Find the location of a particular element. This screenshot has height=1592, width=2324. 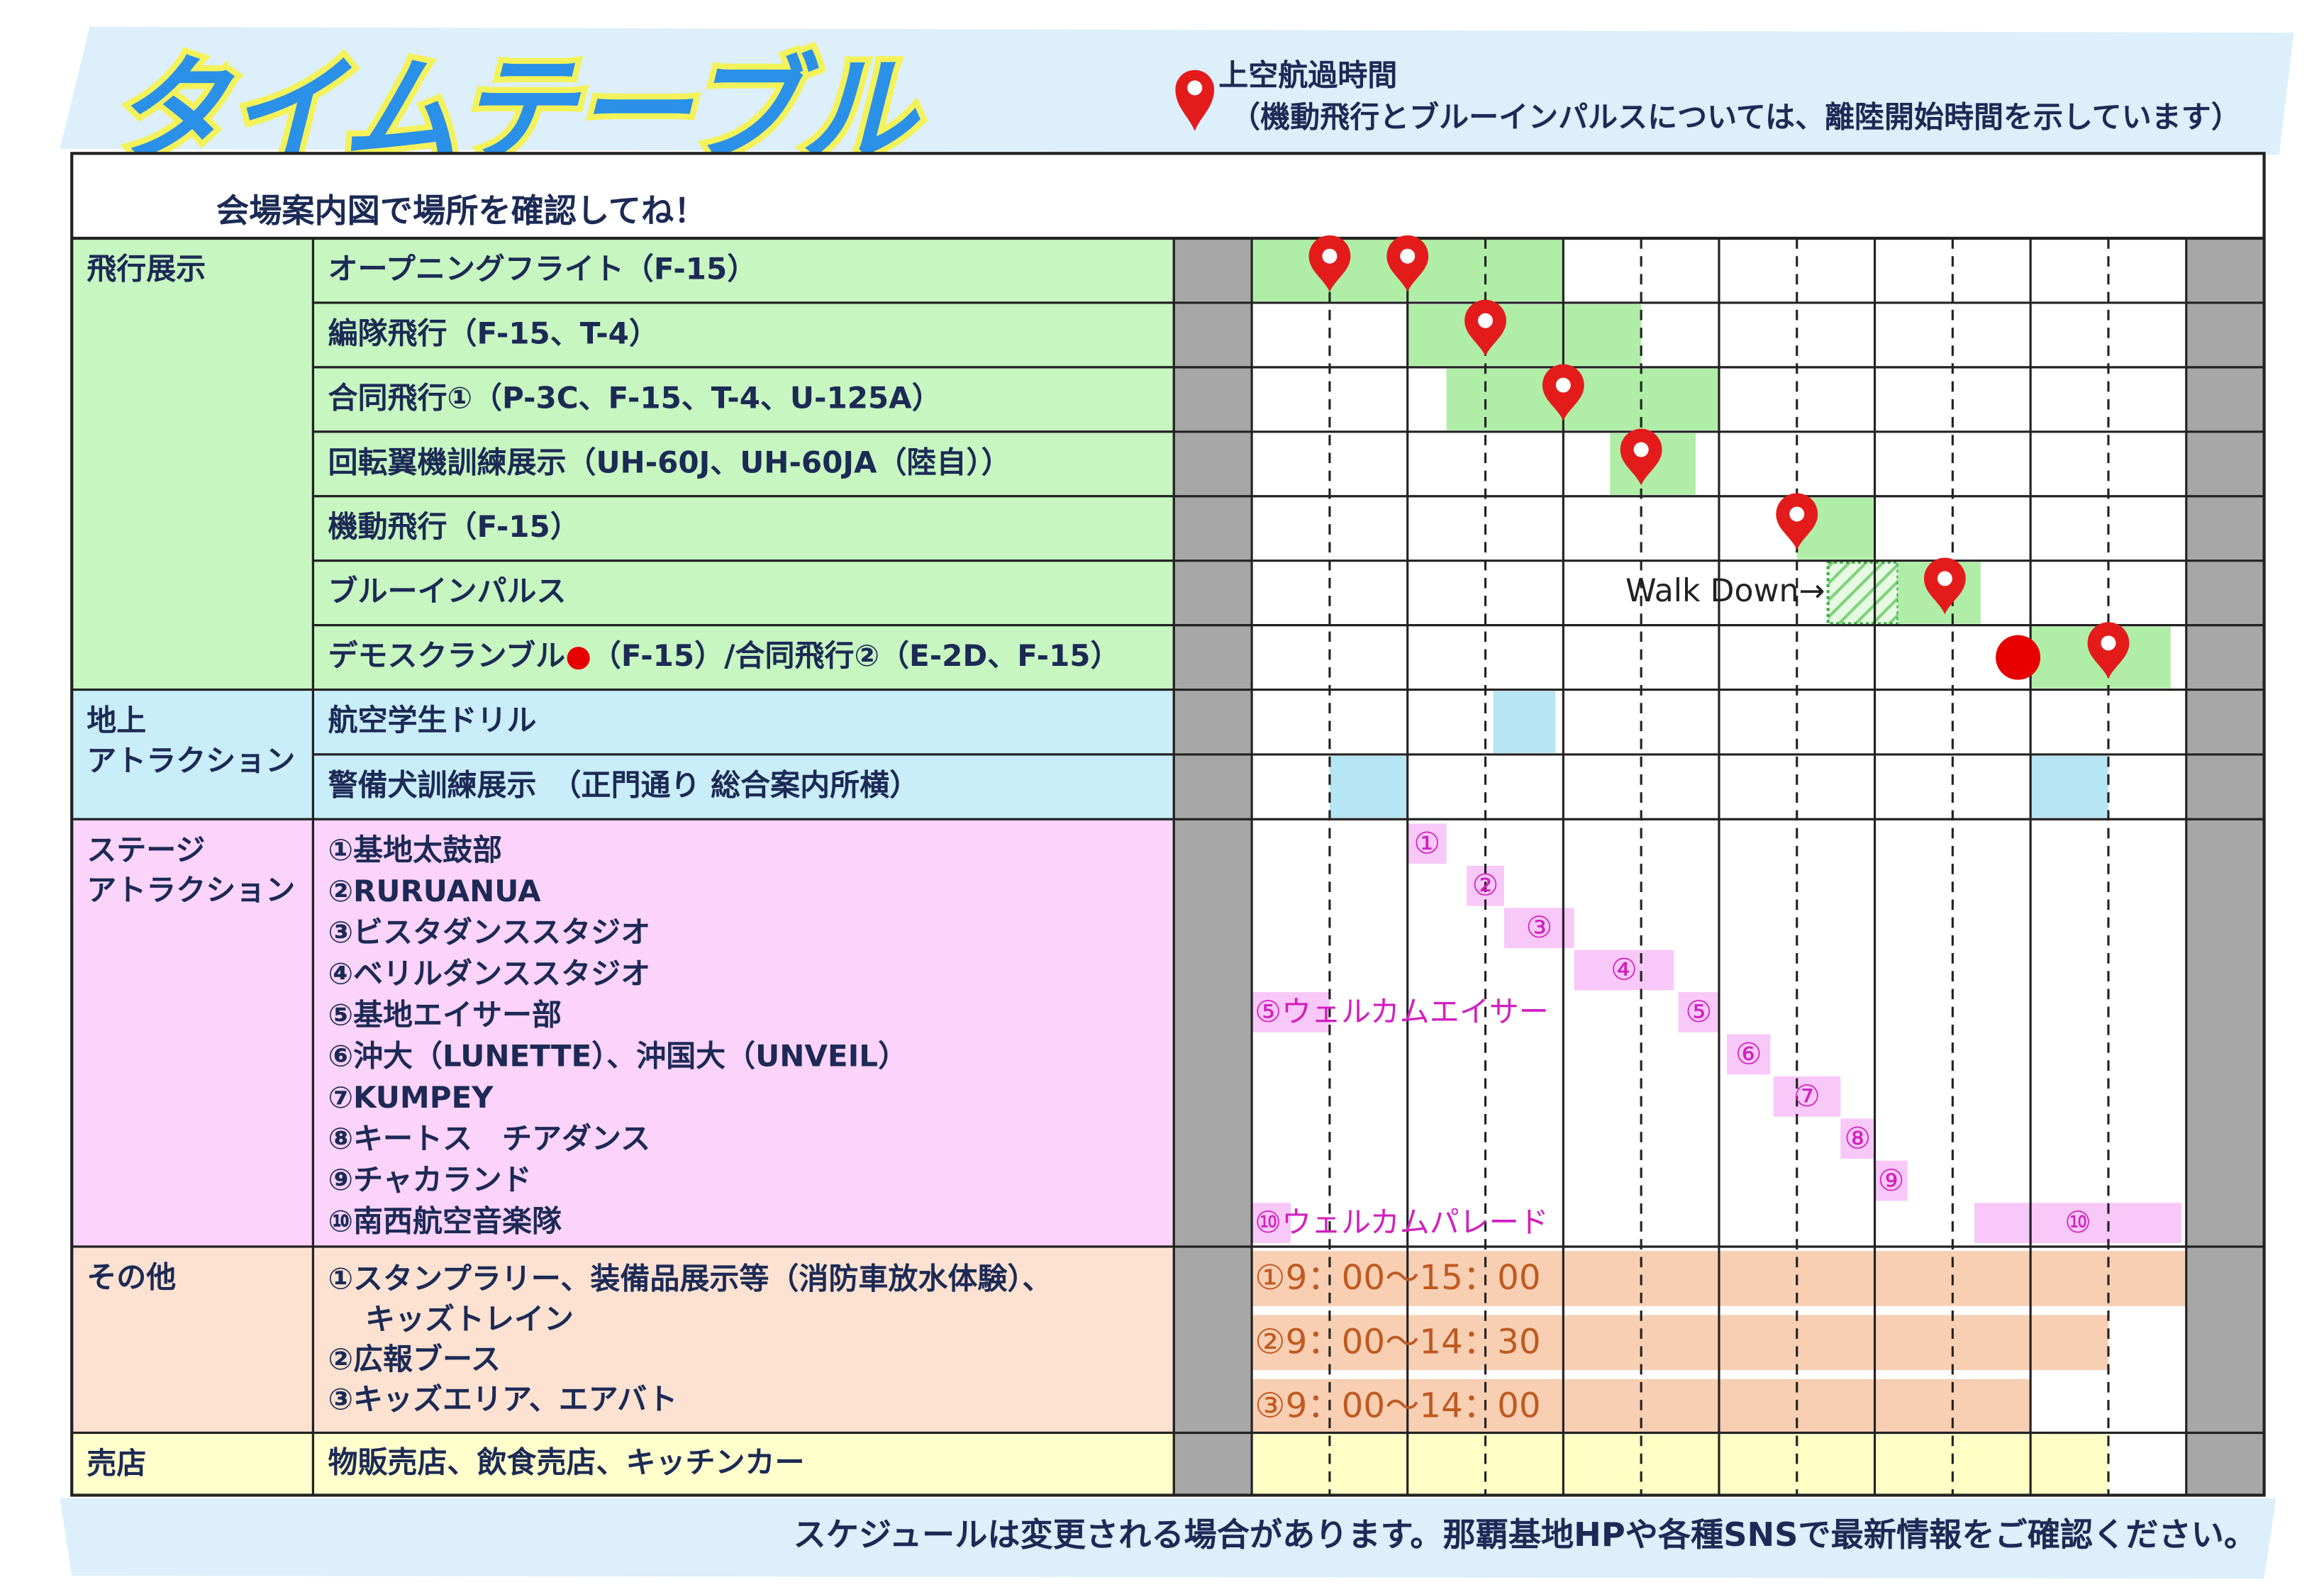

row-label: オープニングフライト（F-15） is located at coordinates (542, 268).